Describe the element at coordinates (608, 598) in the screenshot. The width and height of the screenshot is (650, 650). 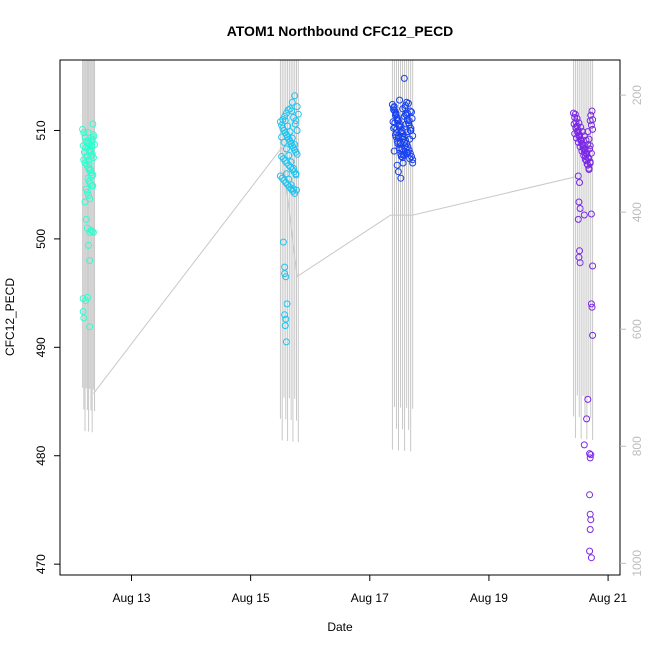
I see `x-tick-label: Aug 21` at that location.